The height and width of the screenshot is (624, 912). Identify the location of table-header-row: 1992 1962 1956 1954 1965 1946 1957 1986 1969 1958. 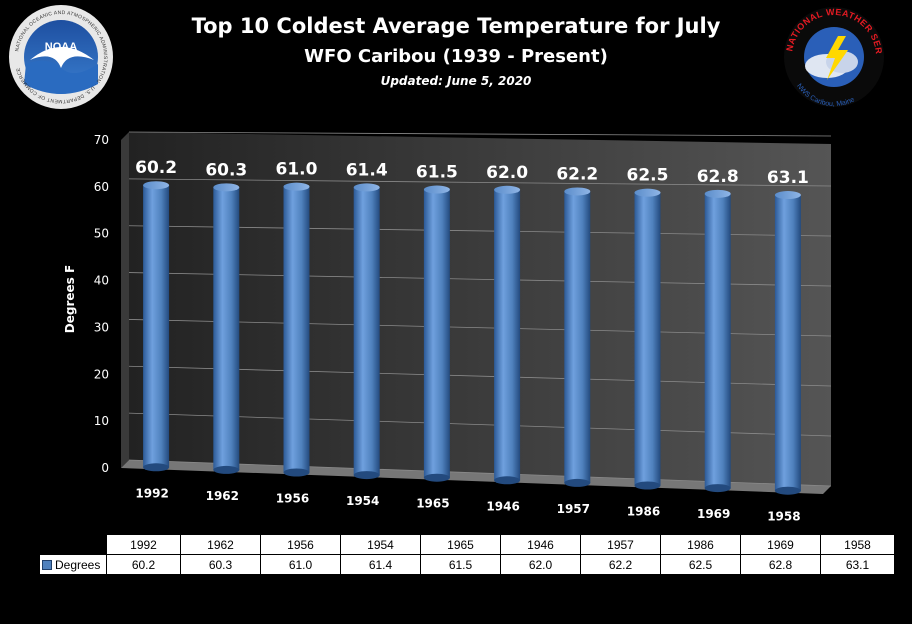
(467, 544).